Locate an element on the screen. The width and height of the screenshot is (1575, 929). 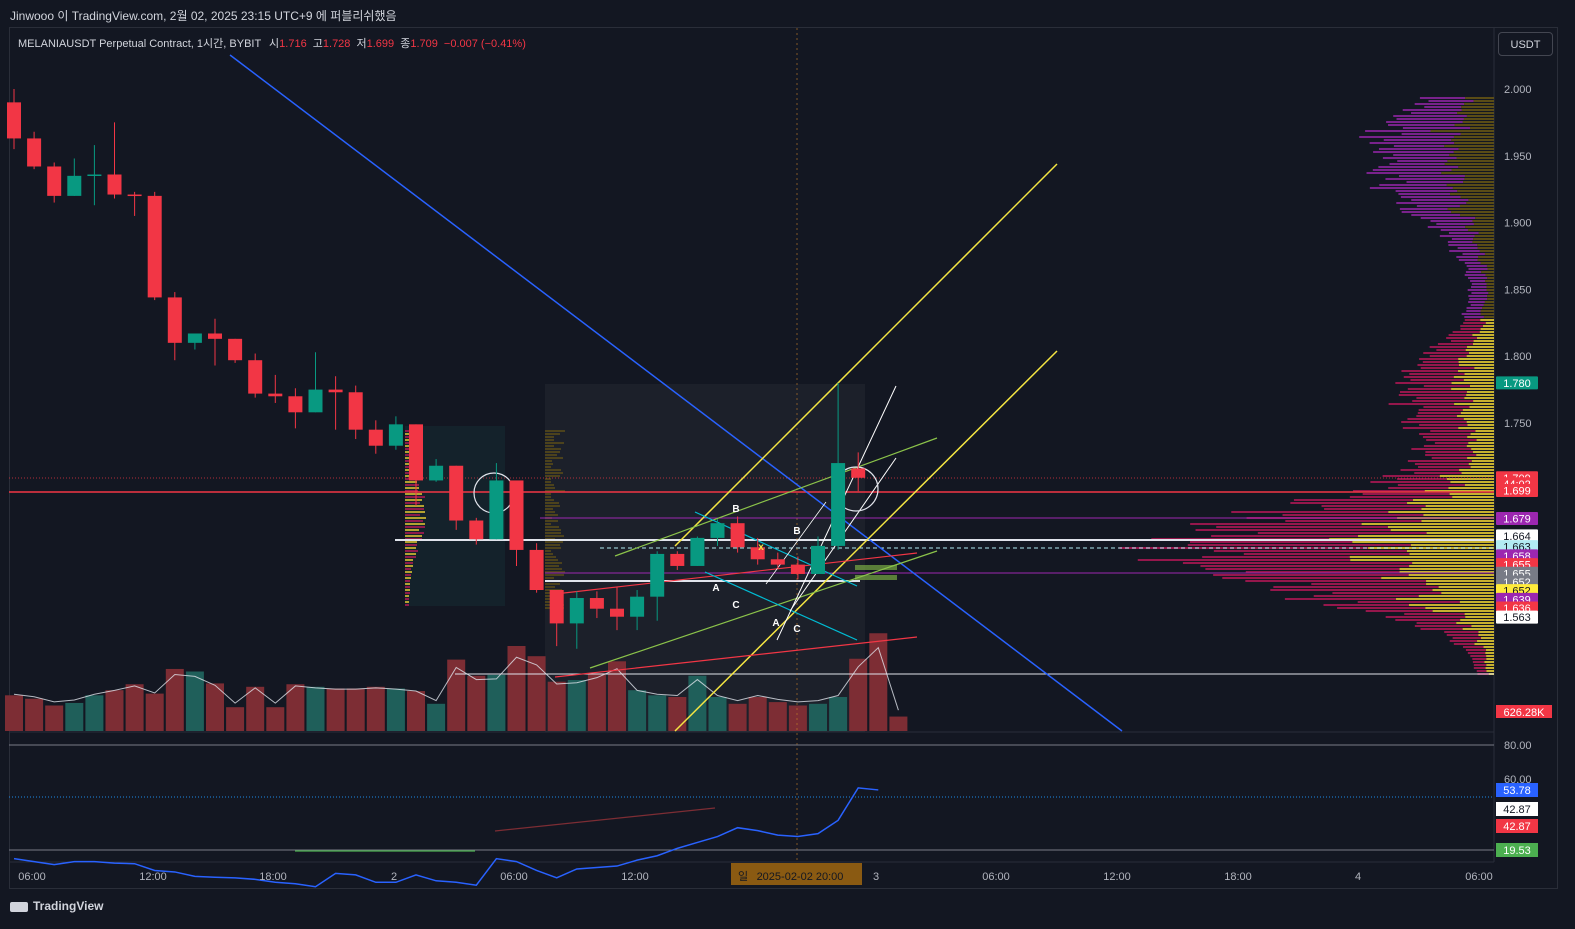
rsi-label-text: 42.87 is located at coordinates (1517, 827).